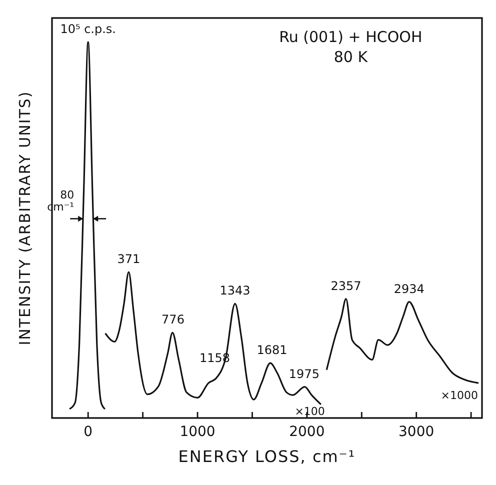 The width and height of the screenshot is (496, 485). Describe the element at coordinates (88, 29) in the screenshot. I see `annotation: 10⁵ c.p.s.` at that location.